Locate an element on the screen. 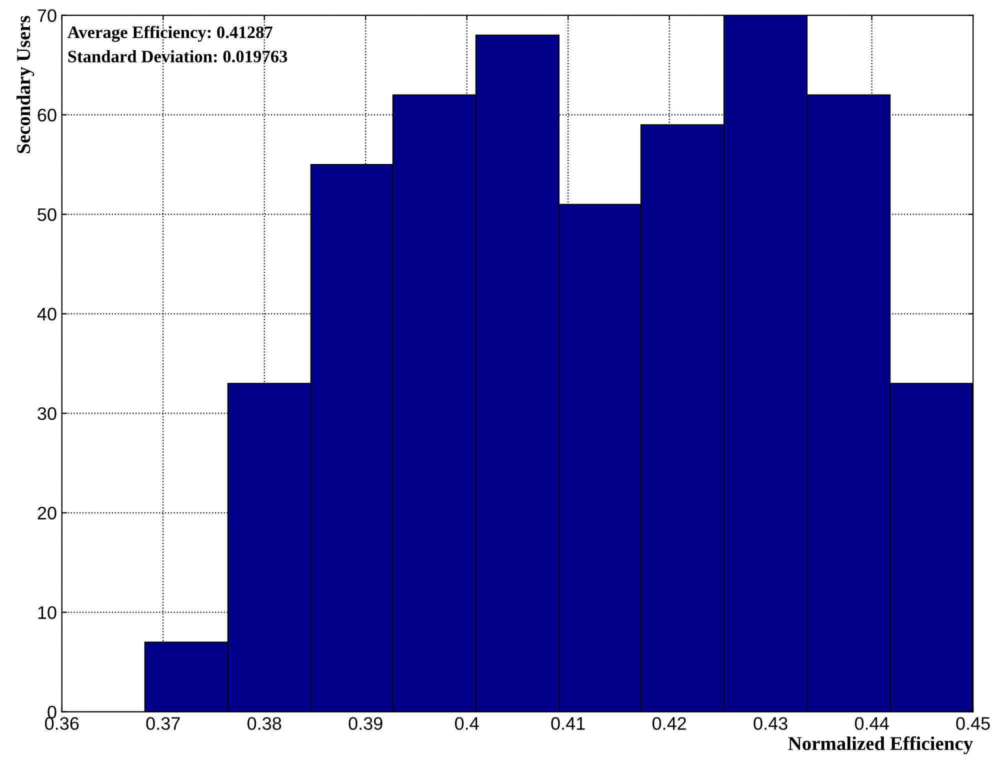 The width and height of the screenshot is (998, 767). x-tick-label: 0.38 is located at coordinates (264, 723).